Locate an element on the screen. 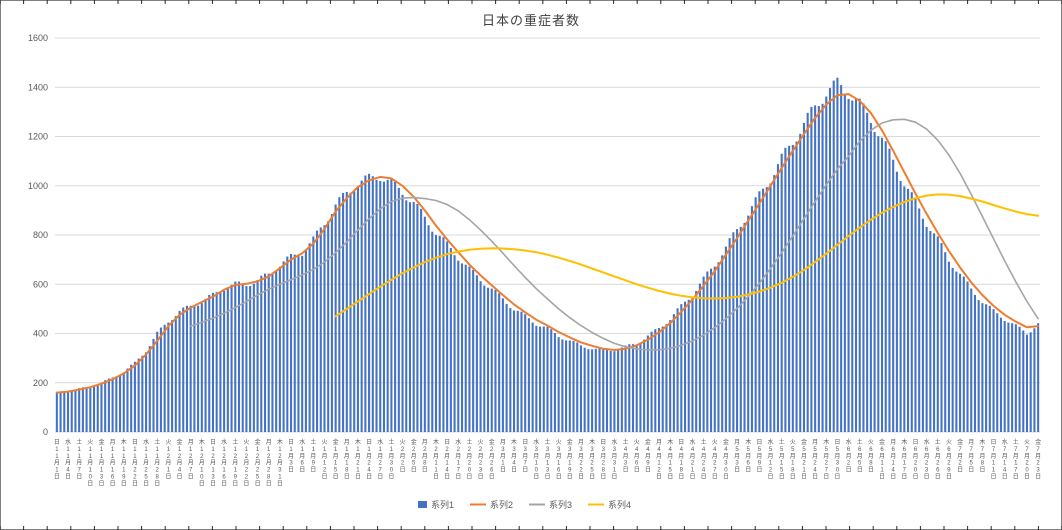  svg-text: 800 is located at coordinates (40, 235).